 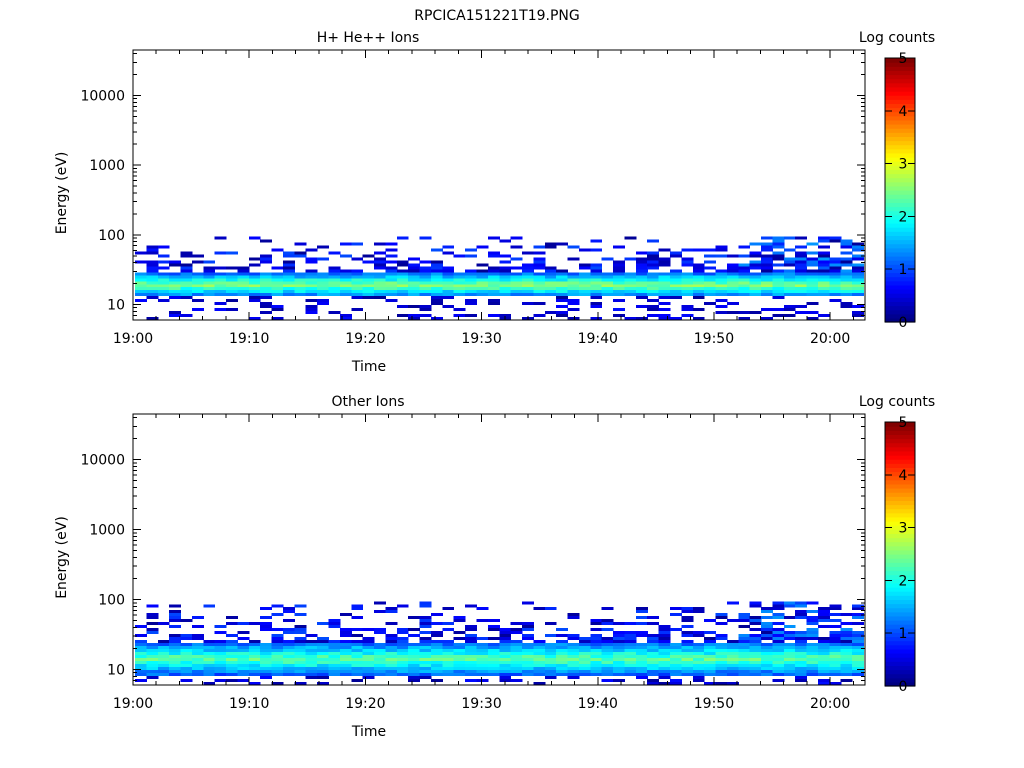 What do you see at coordinates (903, 323) in the screenshot?
I see `colorbar-tick-label: 0` at bounding box center [903, 323].